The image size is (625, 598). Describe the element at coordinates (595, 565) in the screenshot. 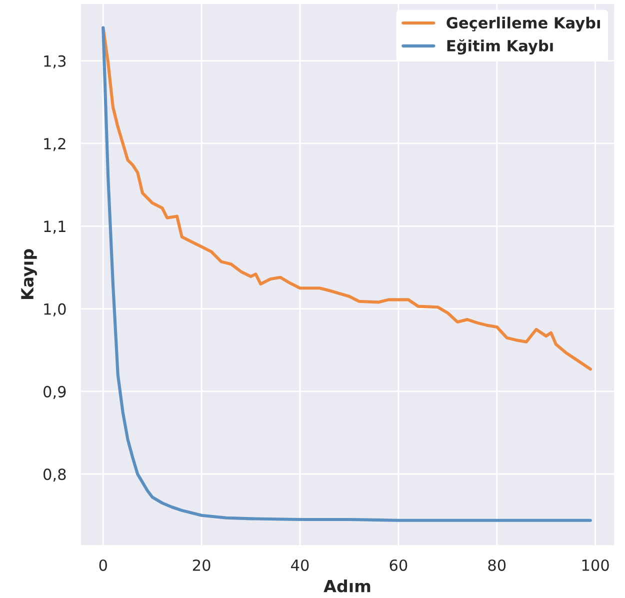

I see `x-tick-label: 100` at that location.